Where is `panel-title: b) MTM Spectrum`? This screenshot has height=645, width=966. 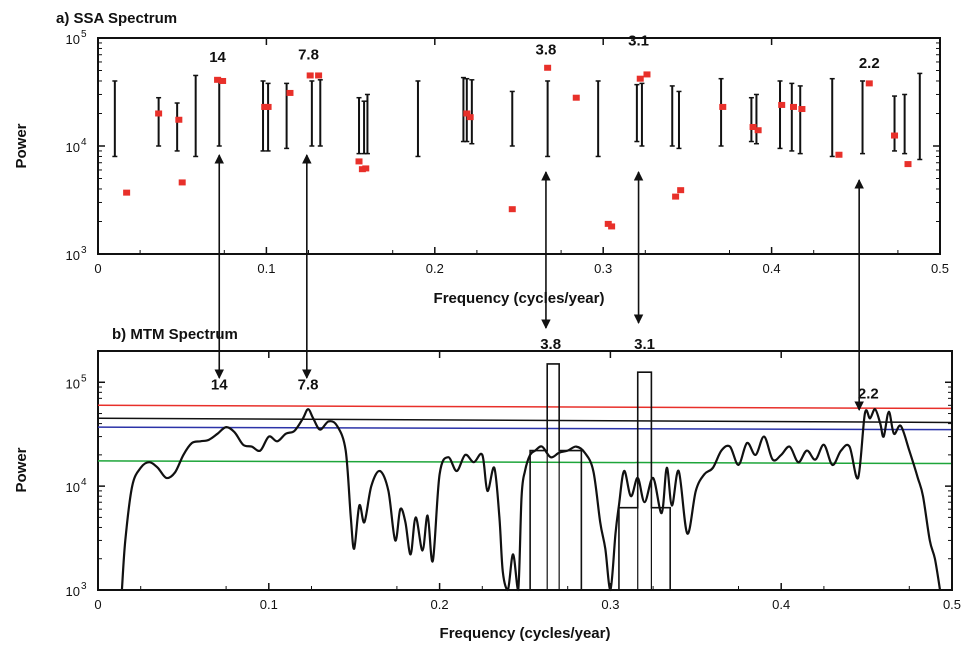
panel-title: b) MTM Spectrum is located at coordinates (175, 334).